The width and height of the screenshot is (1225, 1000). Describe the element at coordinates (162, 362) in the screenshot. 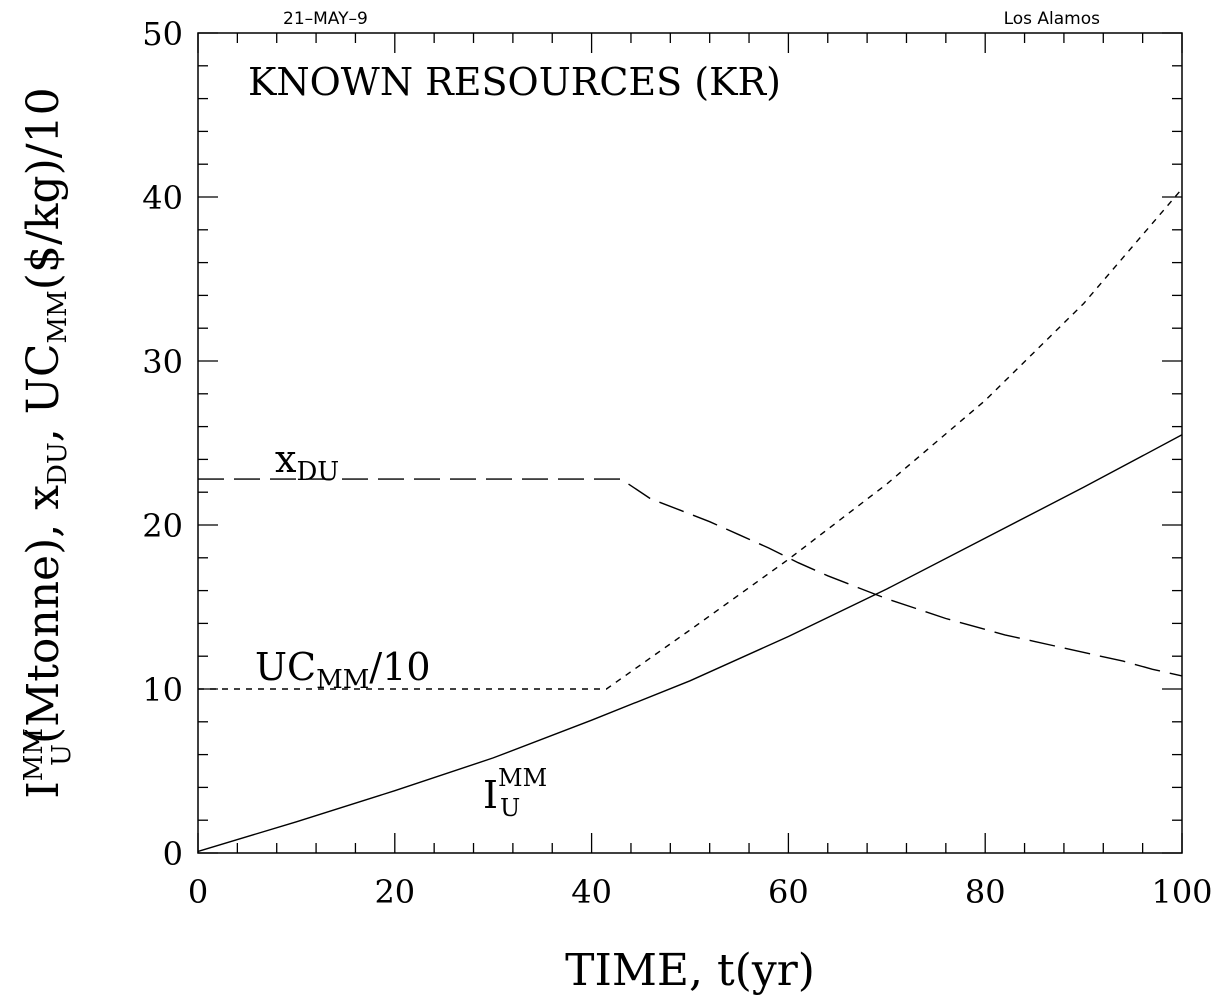

I see `y-tick-label: 30` at that location.